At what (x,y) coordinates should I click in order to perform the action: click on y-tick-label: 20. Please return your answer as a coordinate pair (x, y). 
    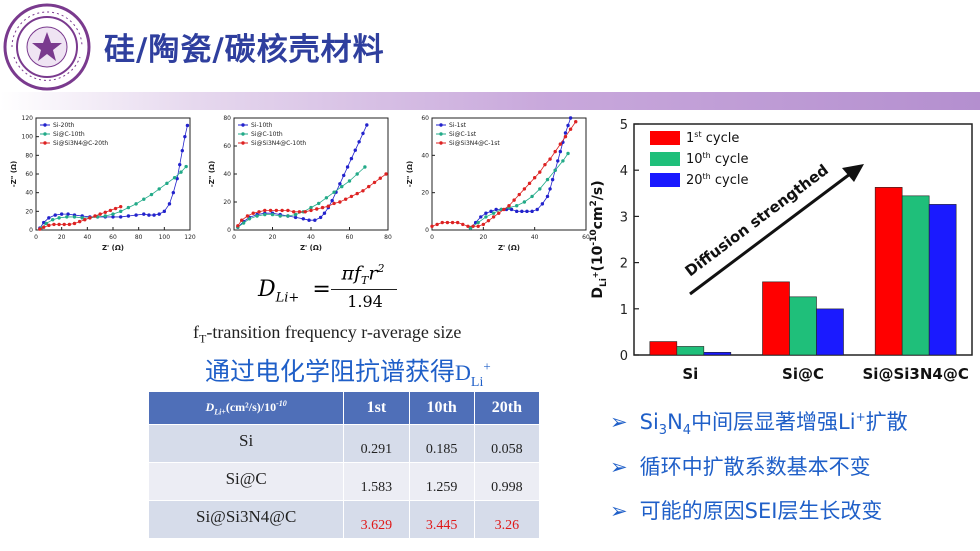
    Looking at the image, I should click on (29, 211).